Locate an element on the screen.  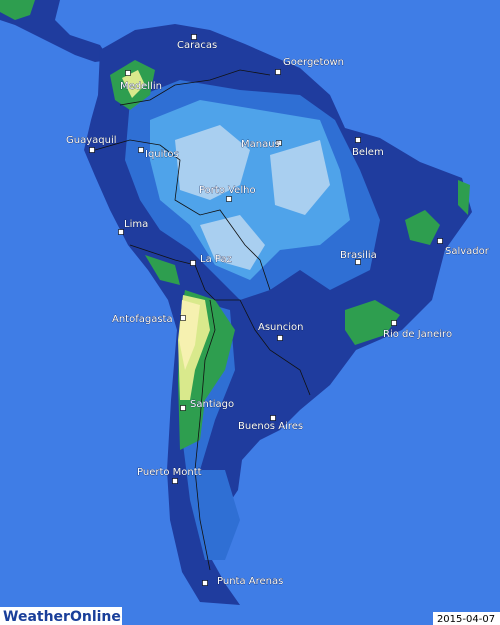
logo-box is located at coordinates (61, 616).